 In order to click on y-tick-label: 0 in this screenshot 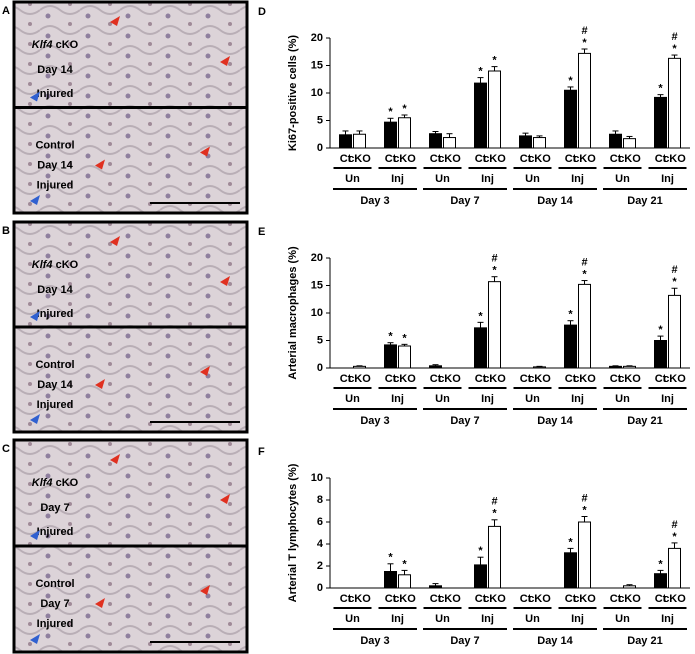, I will do `click(320, 368)`.